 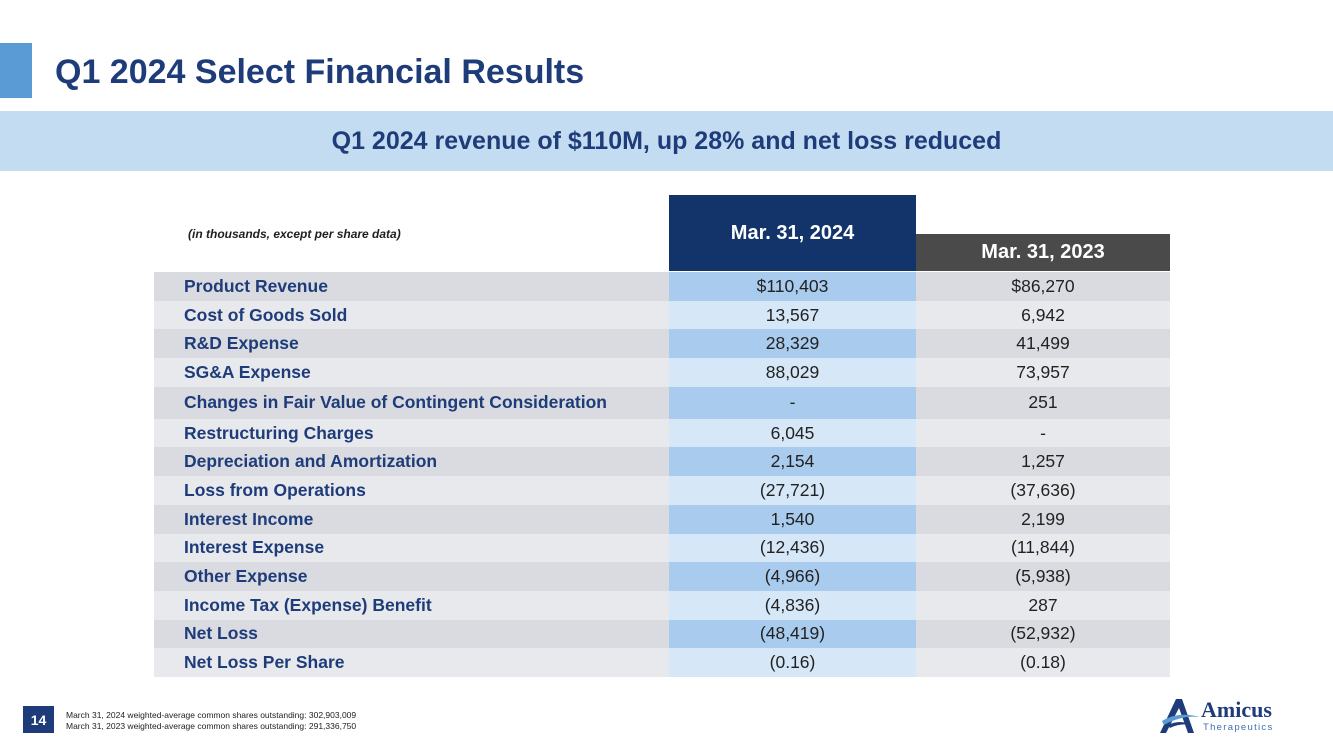 I want to click on value-2024: (27,721), so click(x=792, y=490).